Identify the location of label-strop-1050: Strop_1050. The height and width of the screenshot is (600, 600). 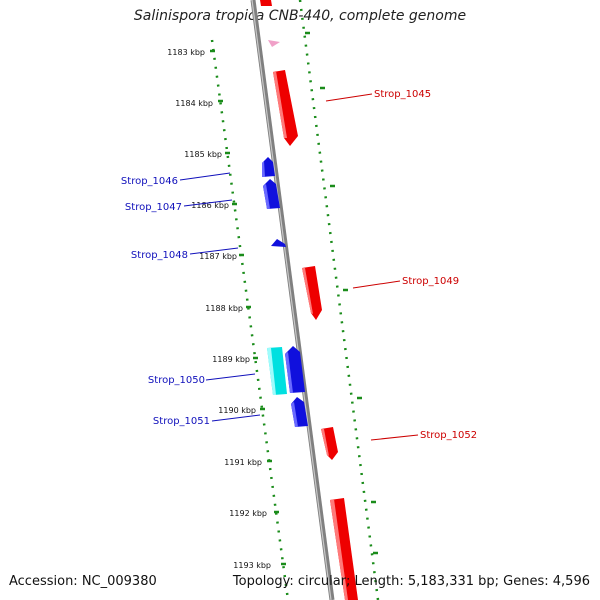
(176, 380).